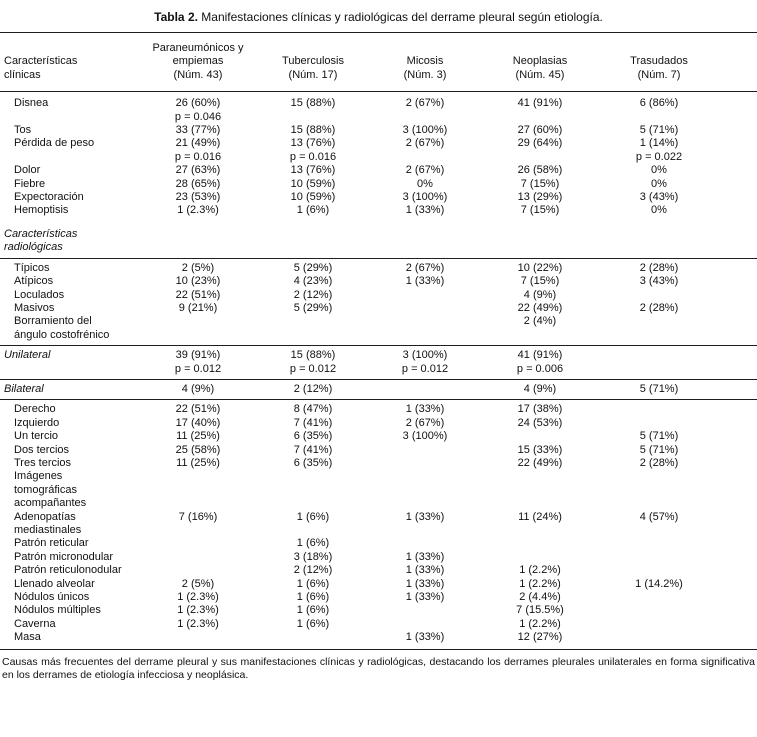 This screenshot has width=757, height=737. I want to click on cell-value: 22 (49%), so click(540, 307).